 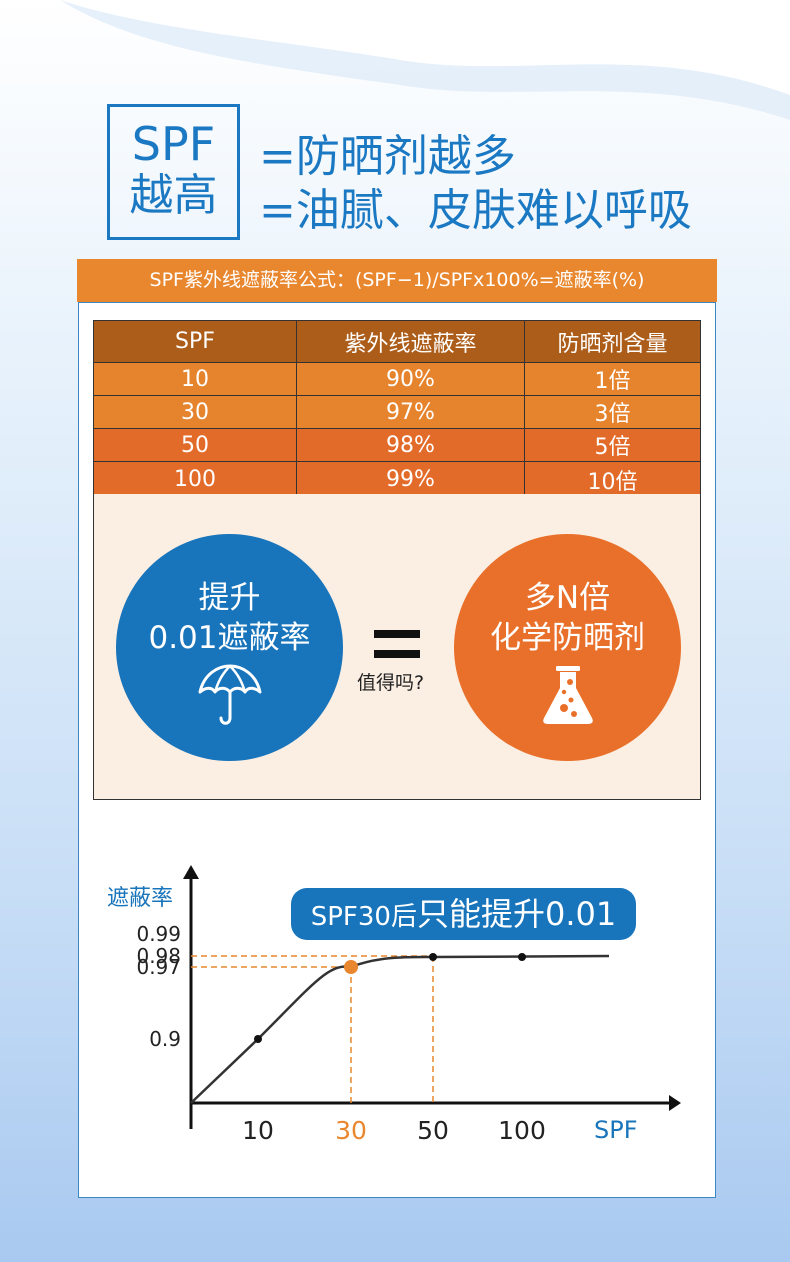 What do you see at coordinates (229, 598) in the screenshot?
I see `improve-line1: 提升` at bounding box center [229, 598].